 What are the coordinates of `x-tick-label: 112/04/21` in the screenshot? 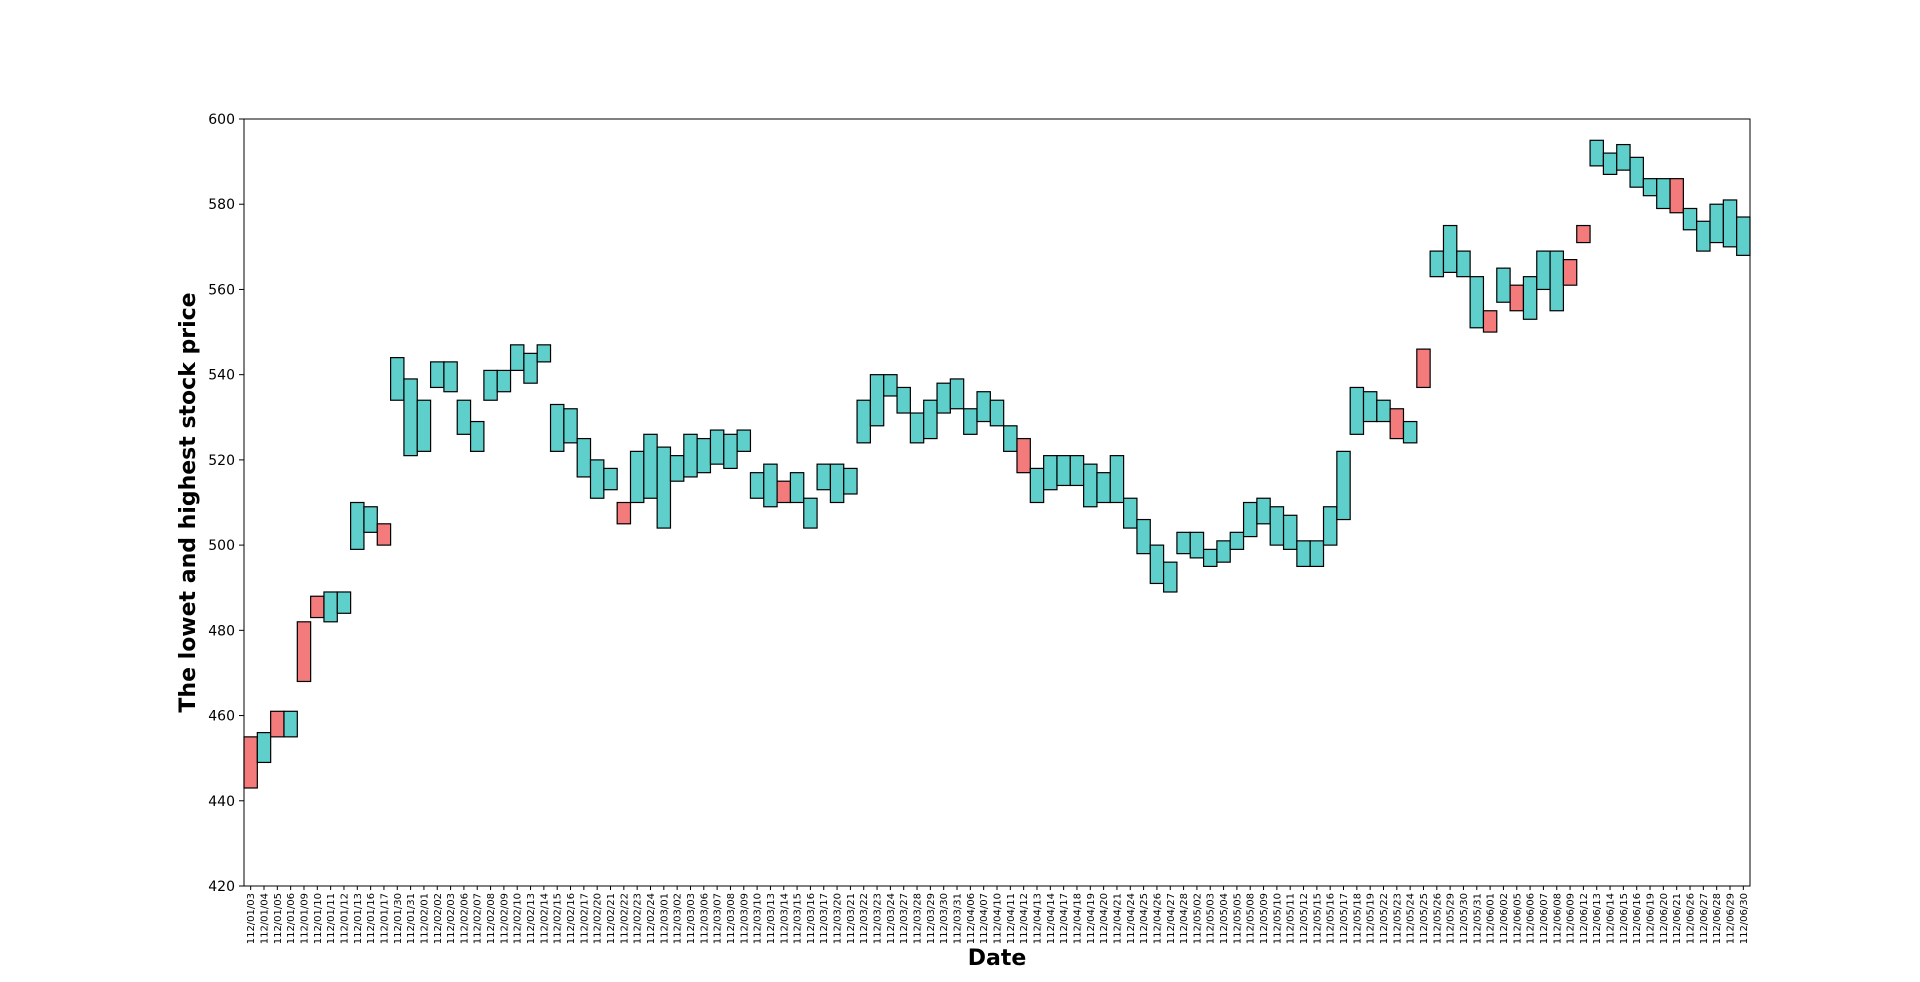 It's located at (1117, 918).